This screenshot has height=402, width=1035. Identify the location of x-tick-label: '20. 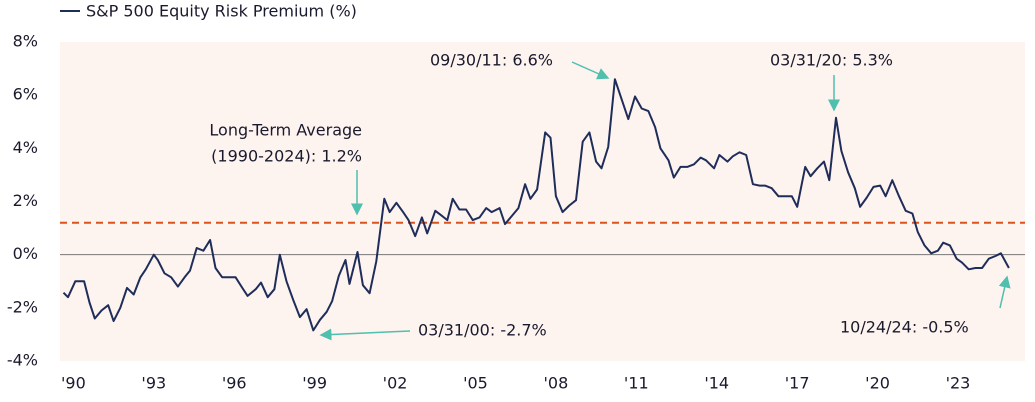
(877, 383).